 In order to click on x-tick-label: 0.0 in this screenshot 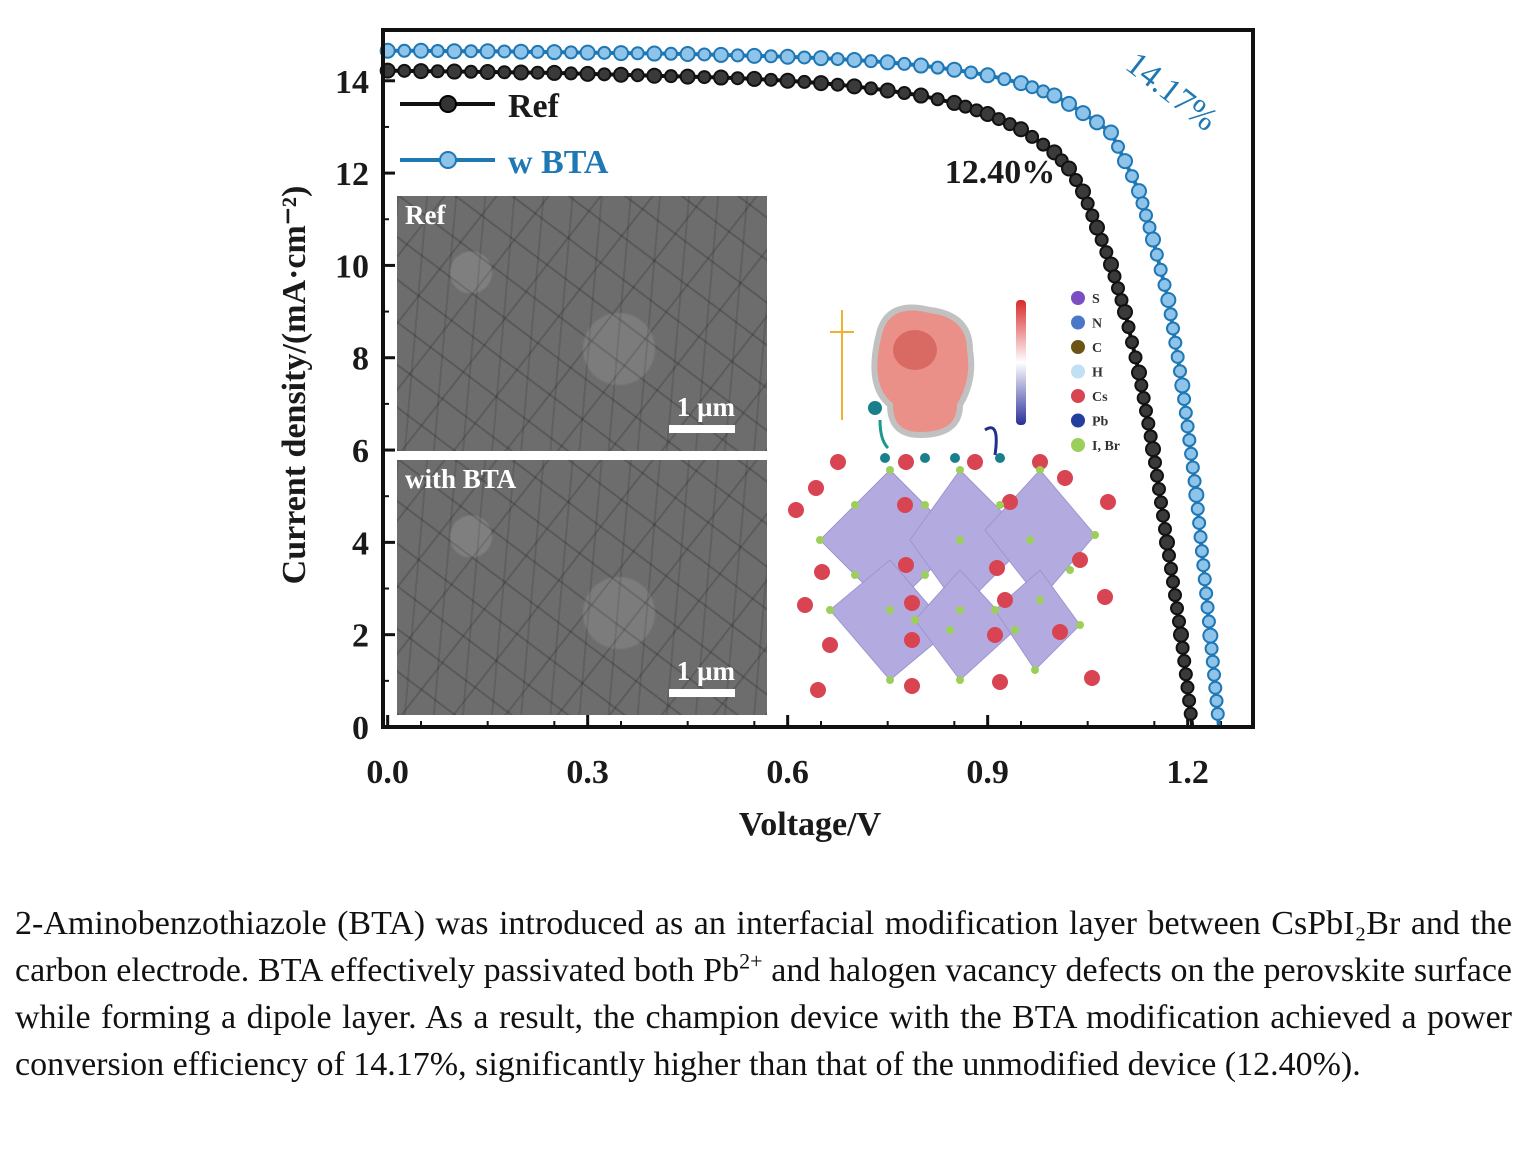, I will do `click(387, 772)`.